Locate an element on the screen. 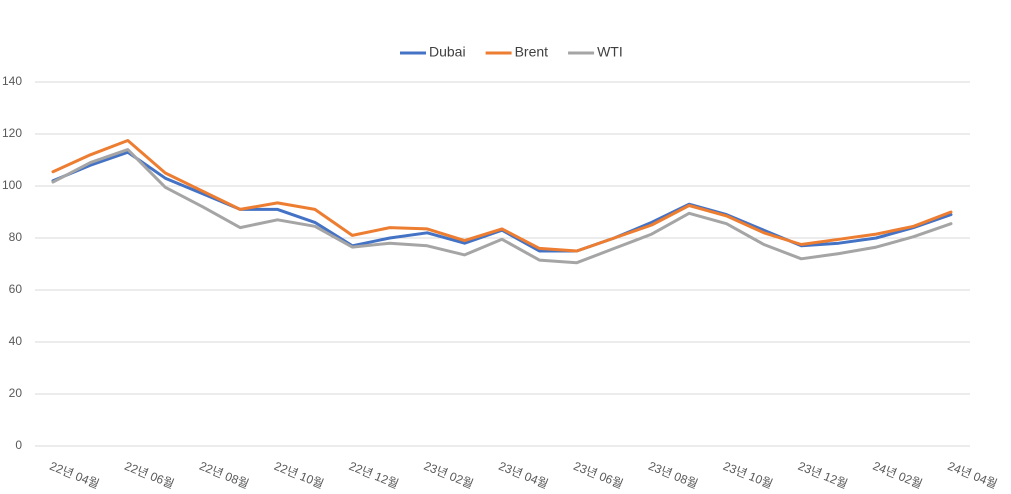 This screenshot has width=1011, height=494. x-tick-label: 22년 04월 is located at coordinates (75, 475).